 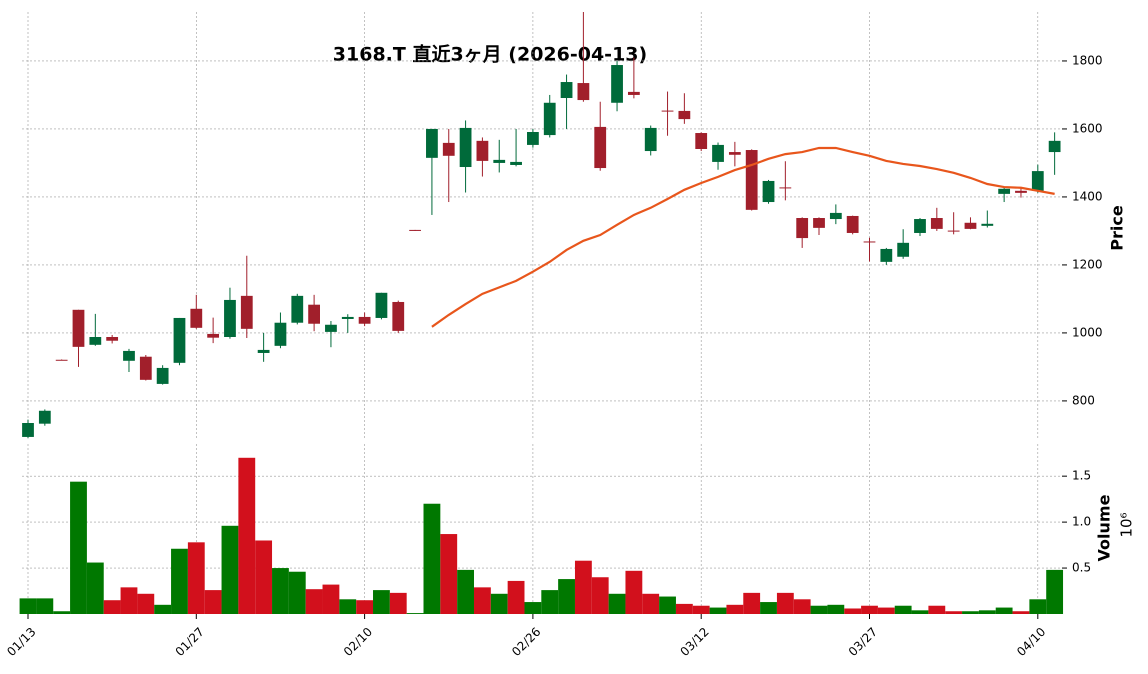 I want to click on y-tick-label: 1200, so click(x=1087, y=264).